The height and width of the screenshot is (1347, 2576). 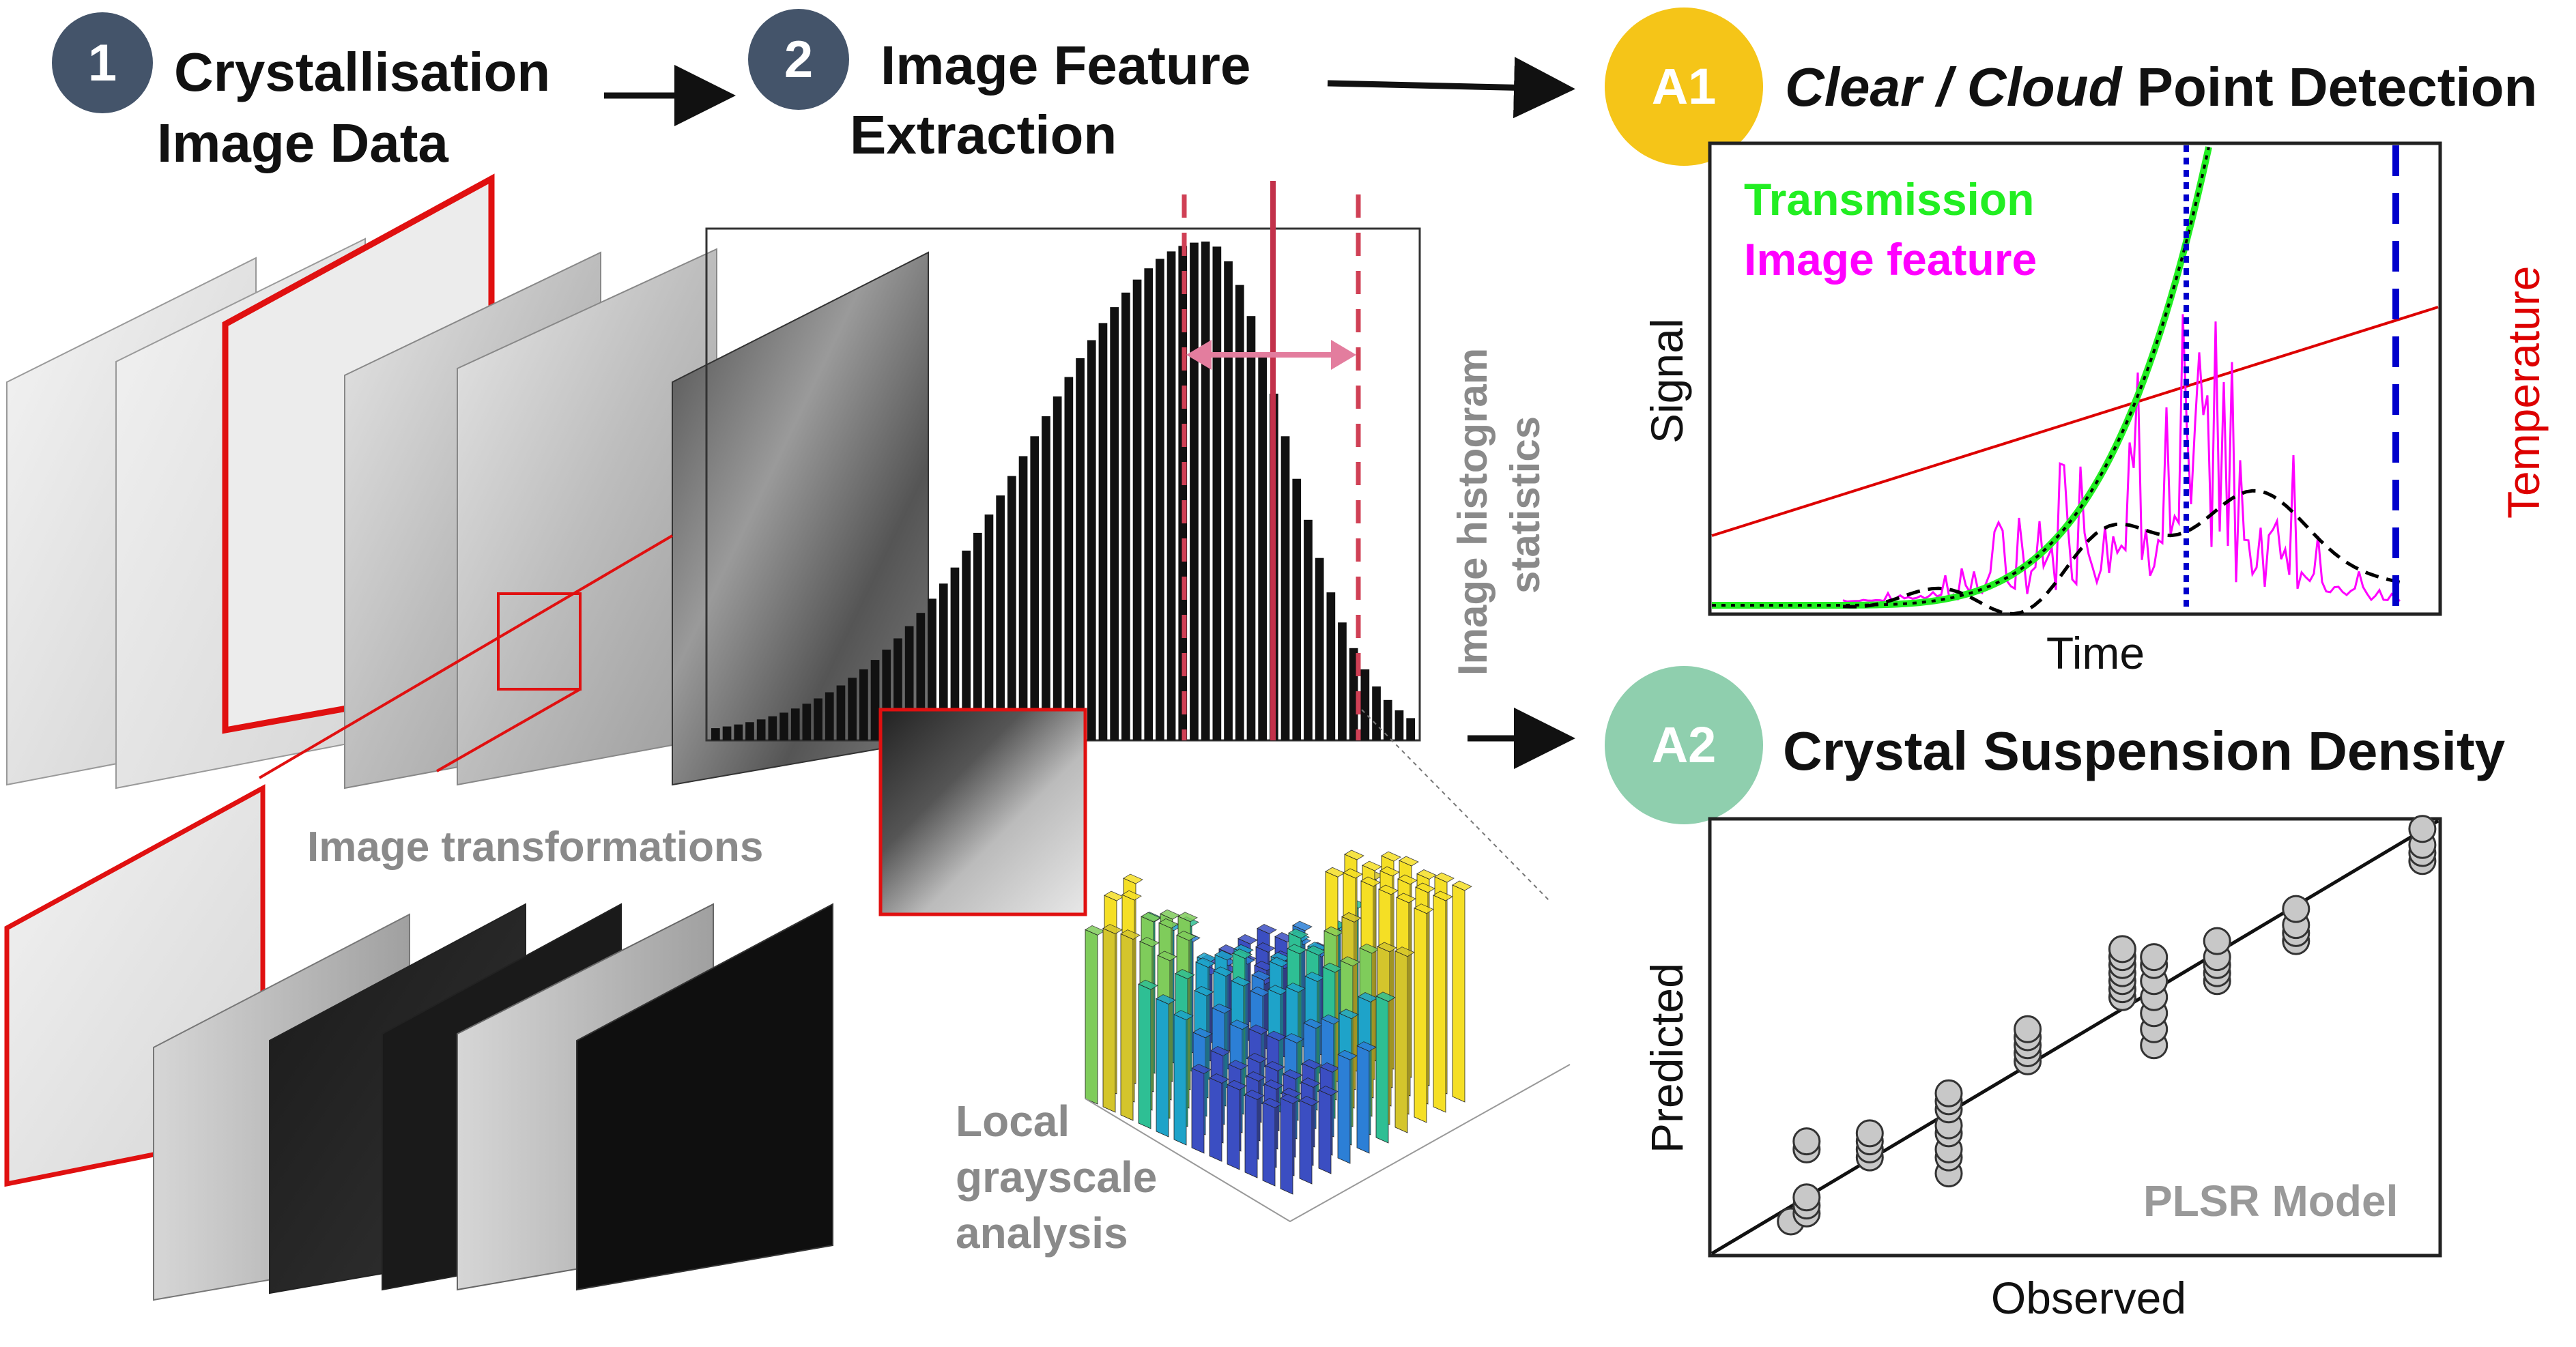 I want to click on step1-title-line2: Image Data, so click(x=302, y=143).